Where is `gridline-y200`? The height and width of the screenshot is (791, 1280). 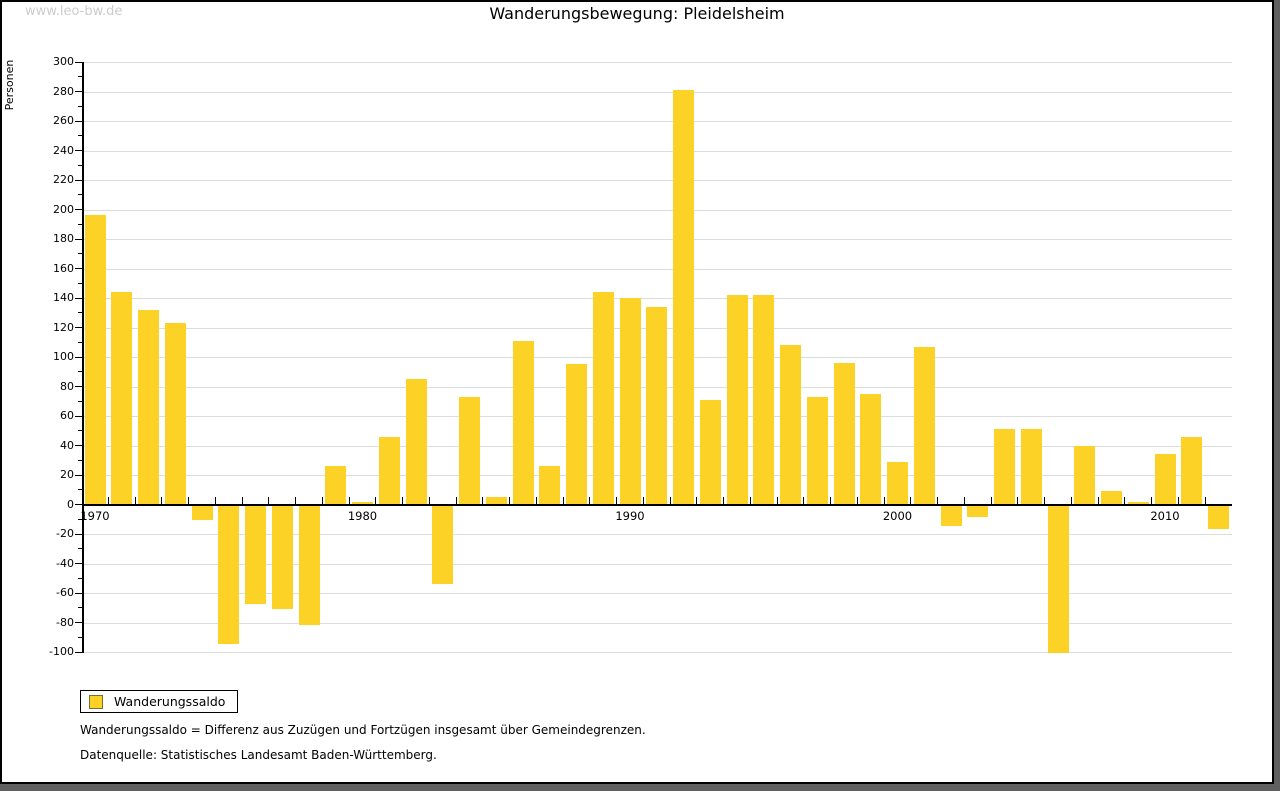
gridline-y200 is located at coordinates (658, 210).